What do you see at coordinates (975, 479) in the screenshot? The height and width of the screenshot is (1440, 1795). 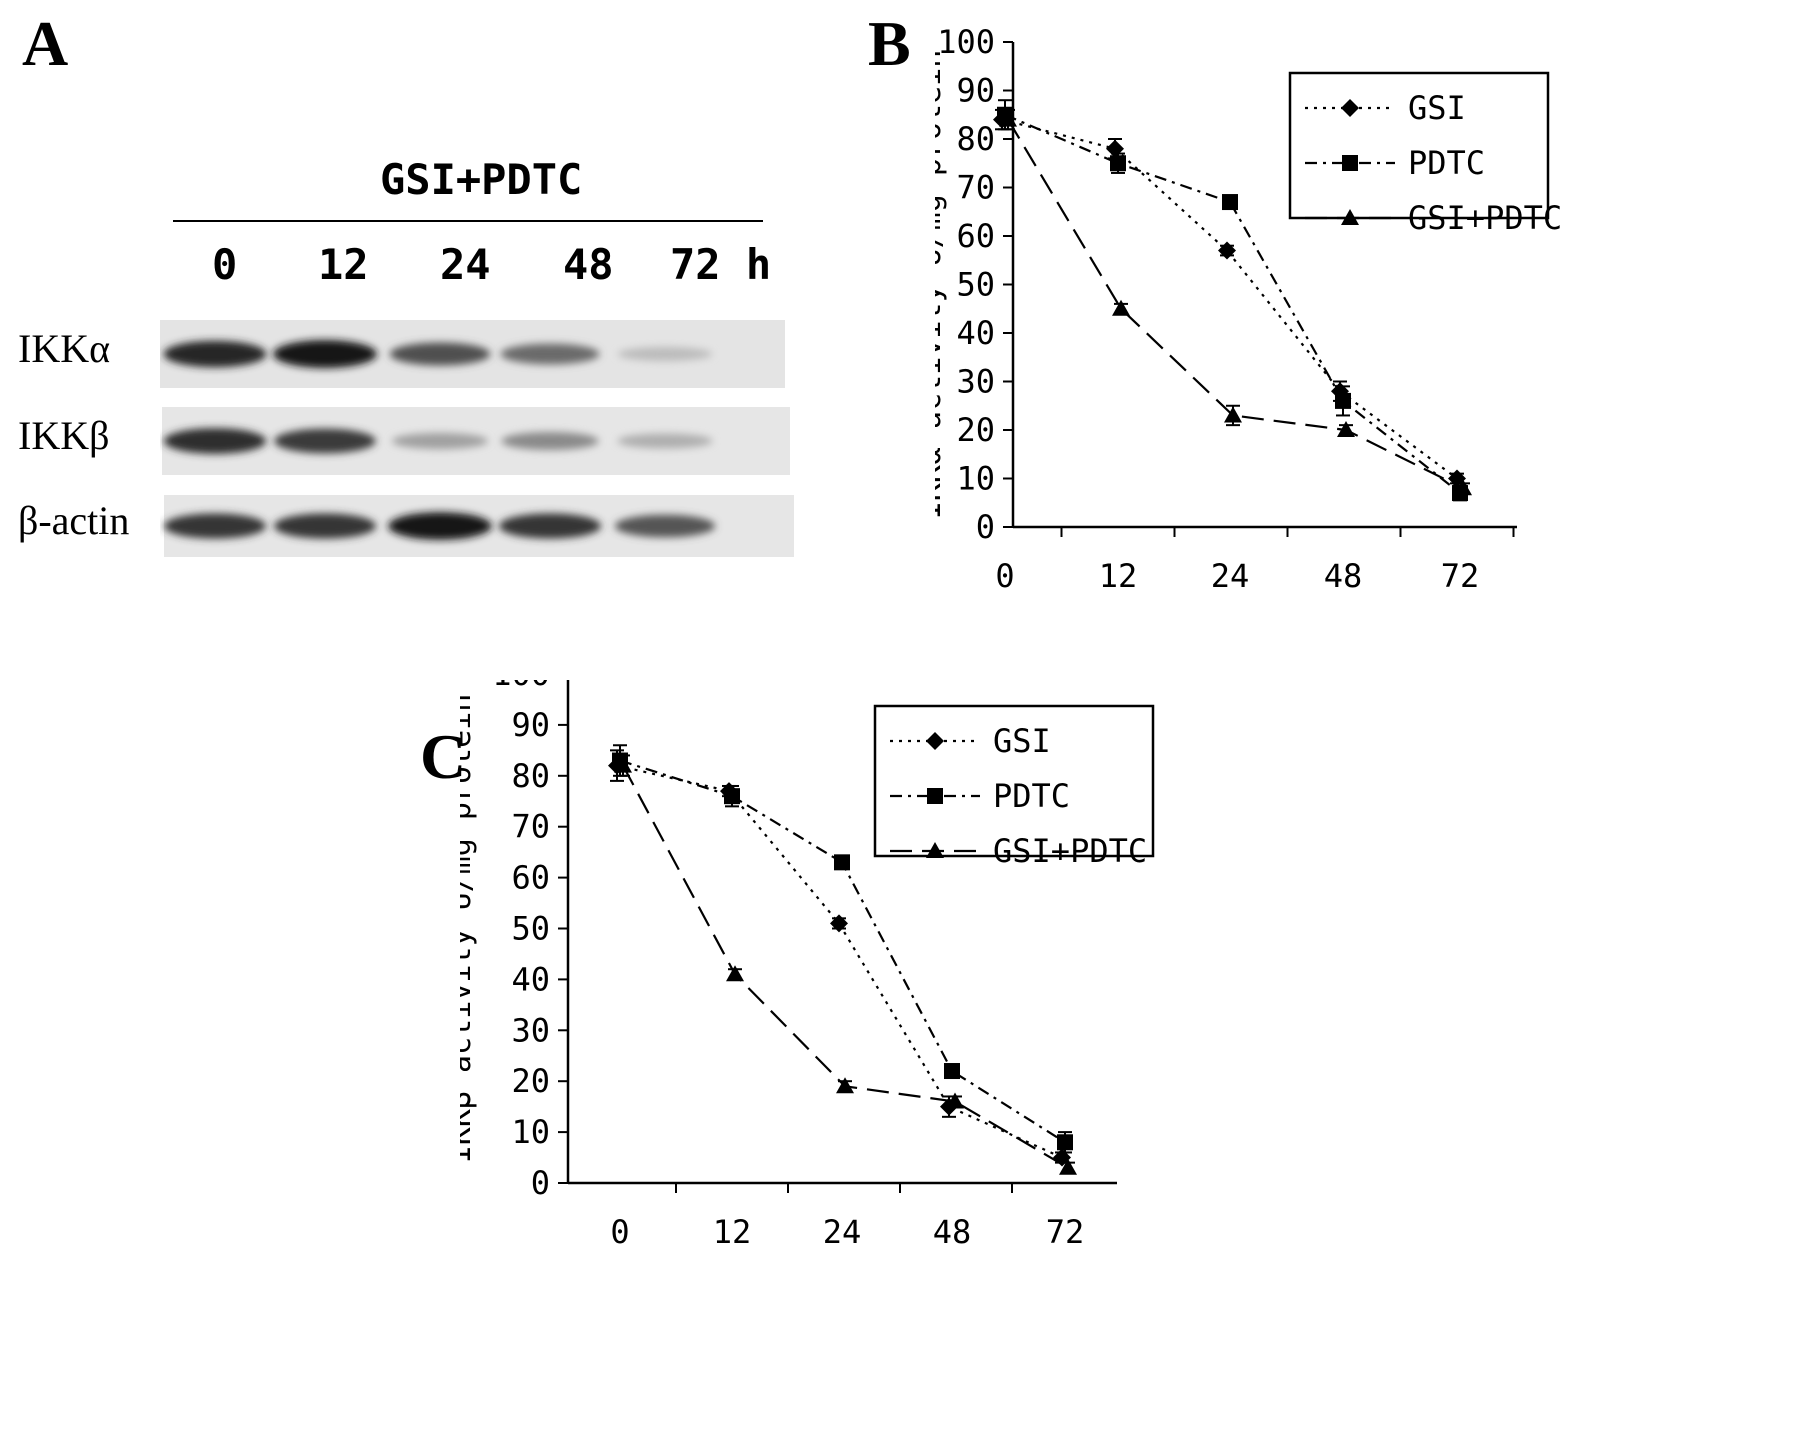 I see `chart-b-y-tick-label: 10` at bounding box center [975, 479].